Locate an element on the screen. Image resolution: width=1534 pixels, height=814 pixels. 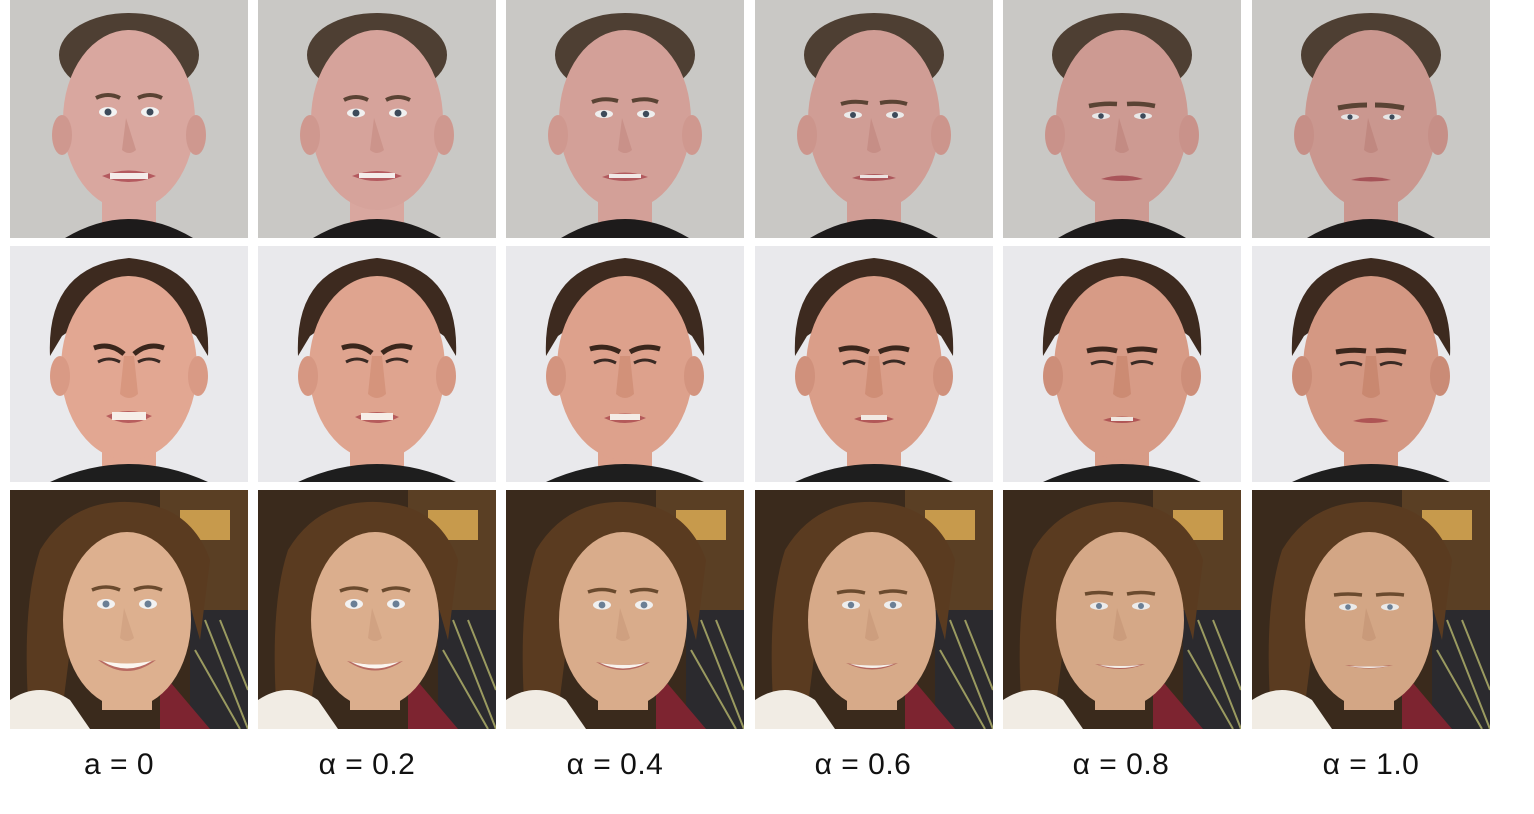
face-tile-row1-col1 is located at coordinates (129, 119).